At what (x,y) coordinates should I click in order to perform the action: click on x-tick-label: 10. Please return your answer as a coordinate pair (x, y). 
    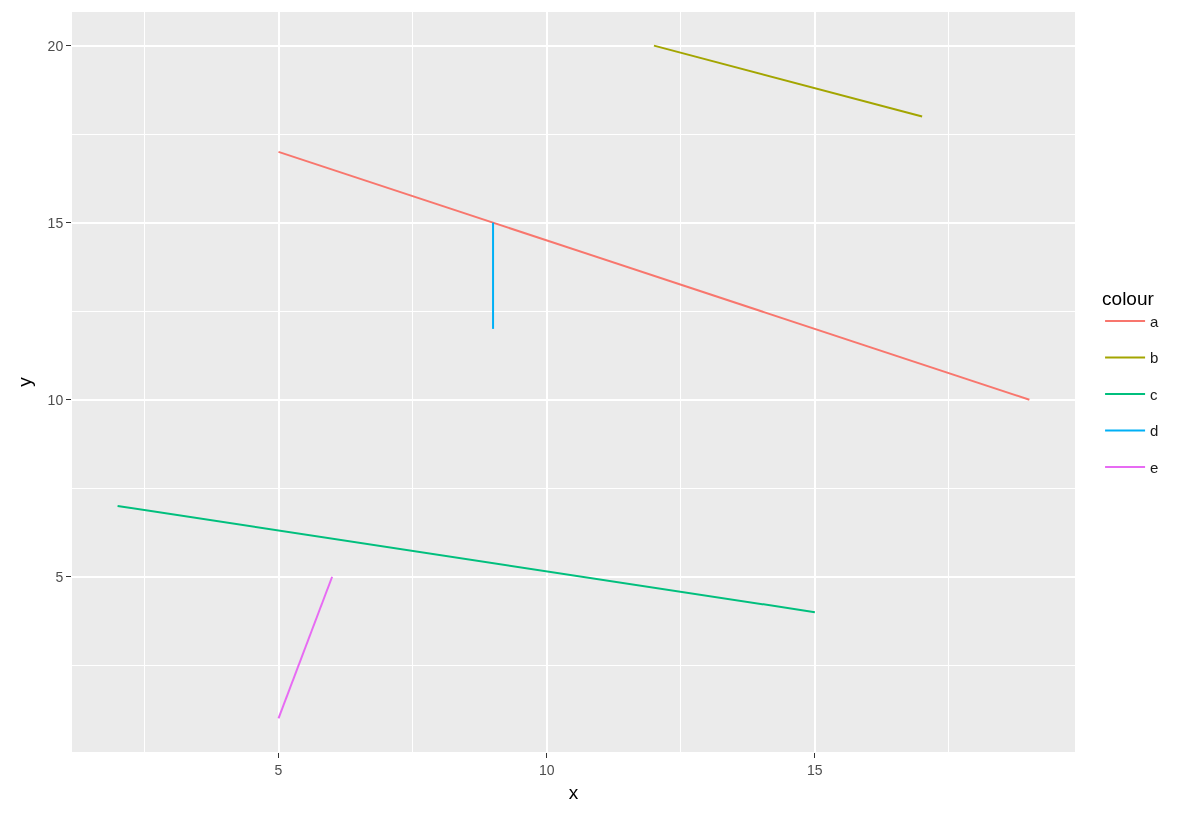
    Looking at the image, I should click on (546, 769).